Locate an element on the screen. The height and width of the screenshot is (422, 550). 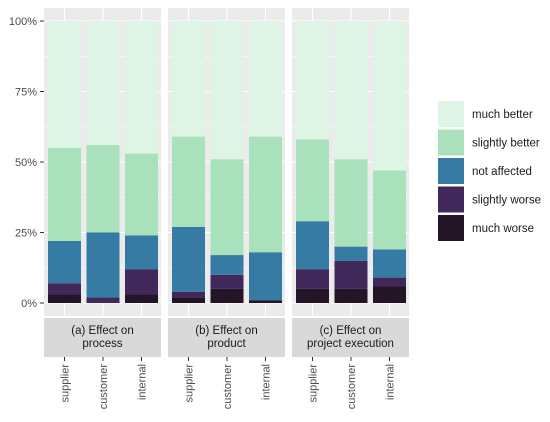
y-tick-label: 50% is located at coordinates (26, 163).